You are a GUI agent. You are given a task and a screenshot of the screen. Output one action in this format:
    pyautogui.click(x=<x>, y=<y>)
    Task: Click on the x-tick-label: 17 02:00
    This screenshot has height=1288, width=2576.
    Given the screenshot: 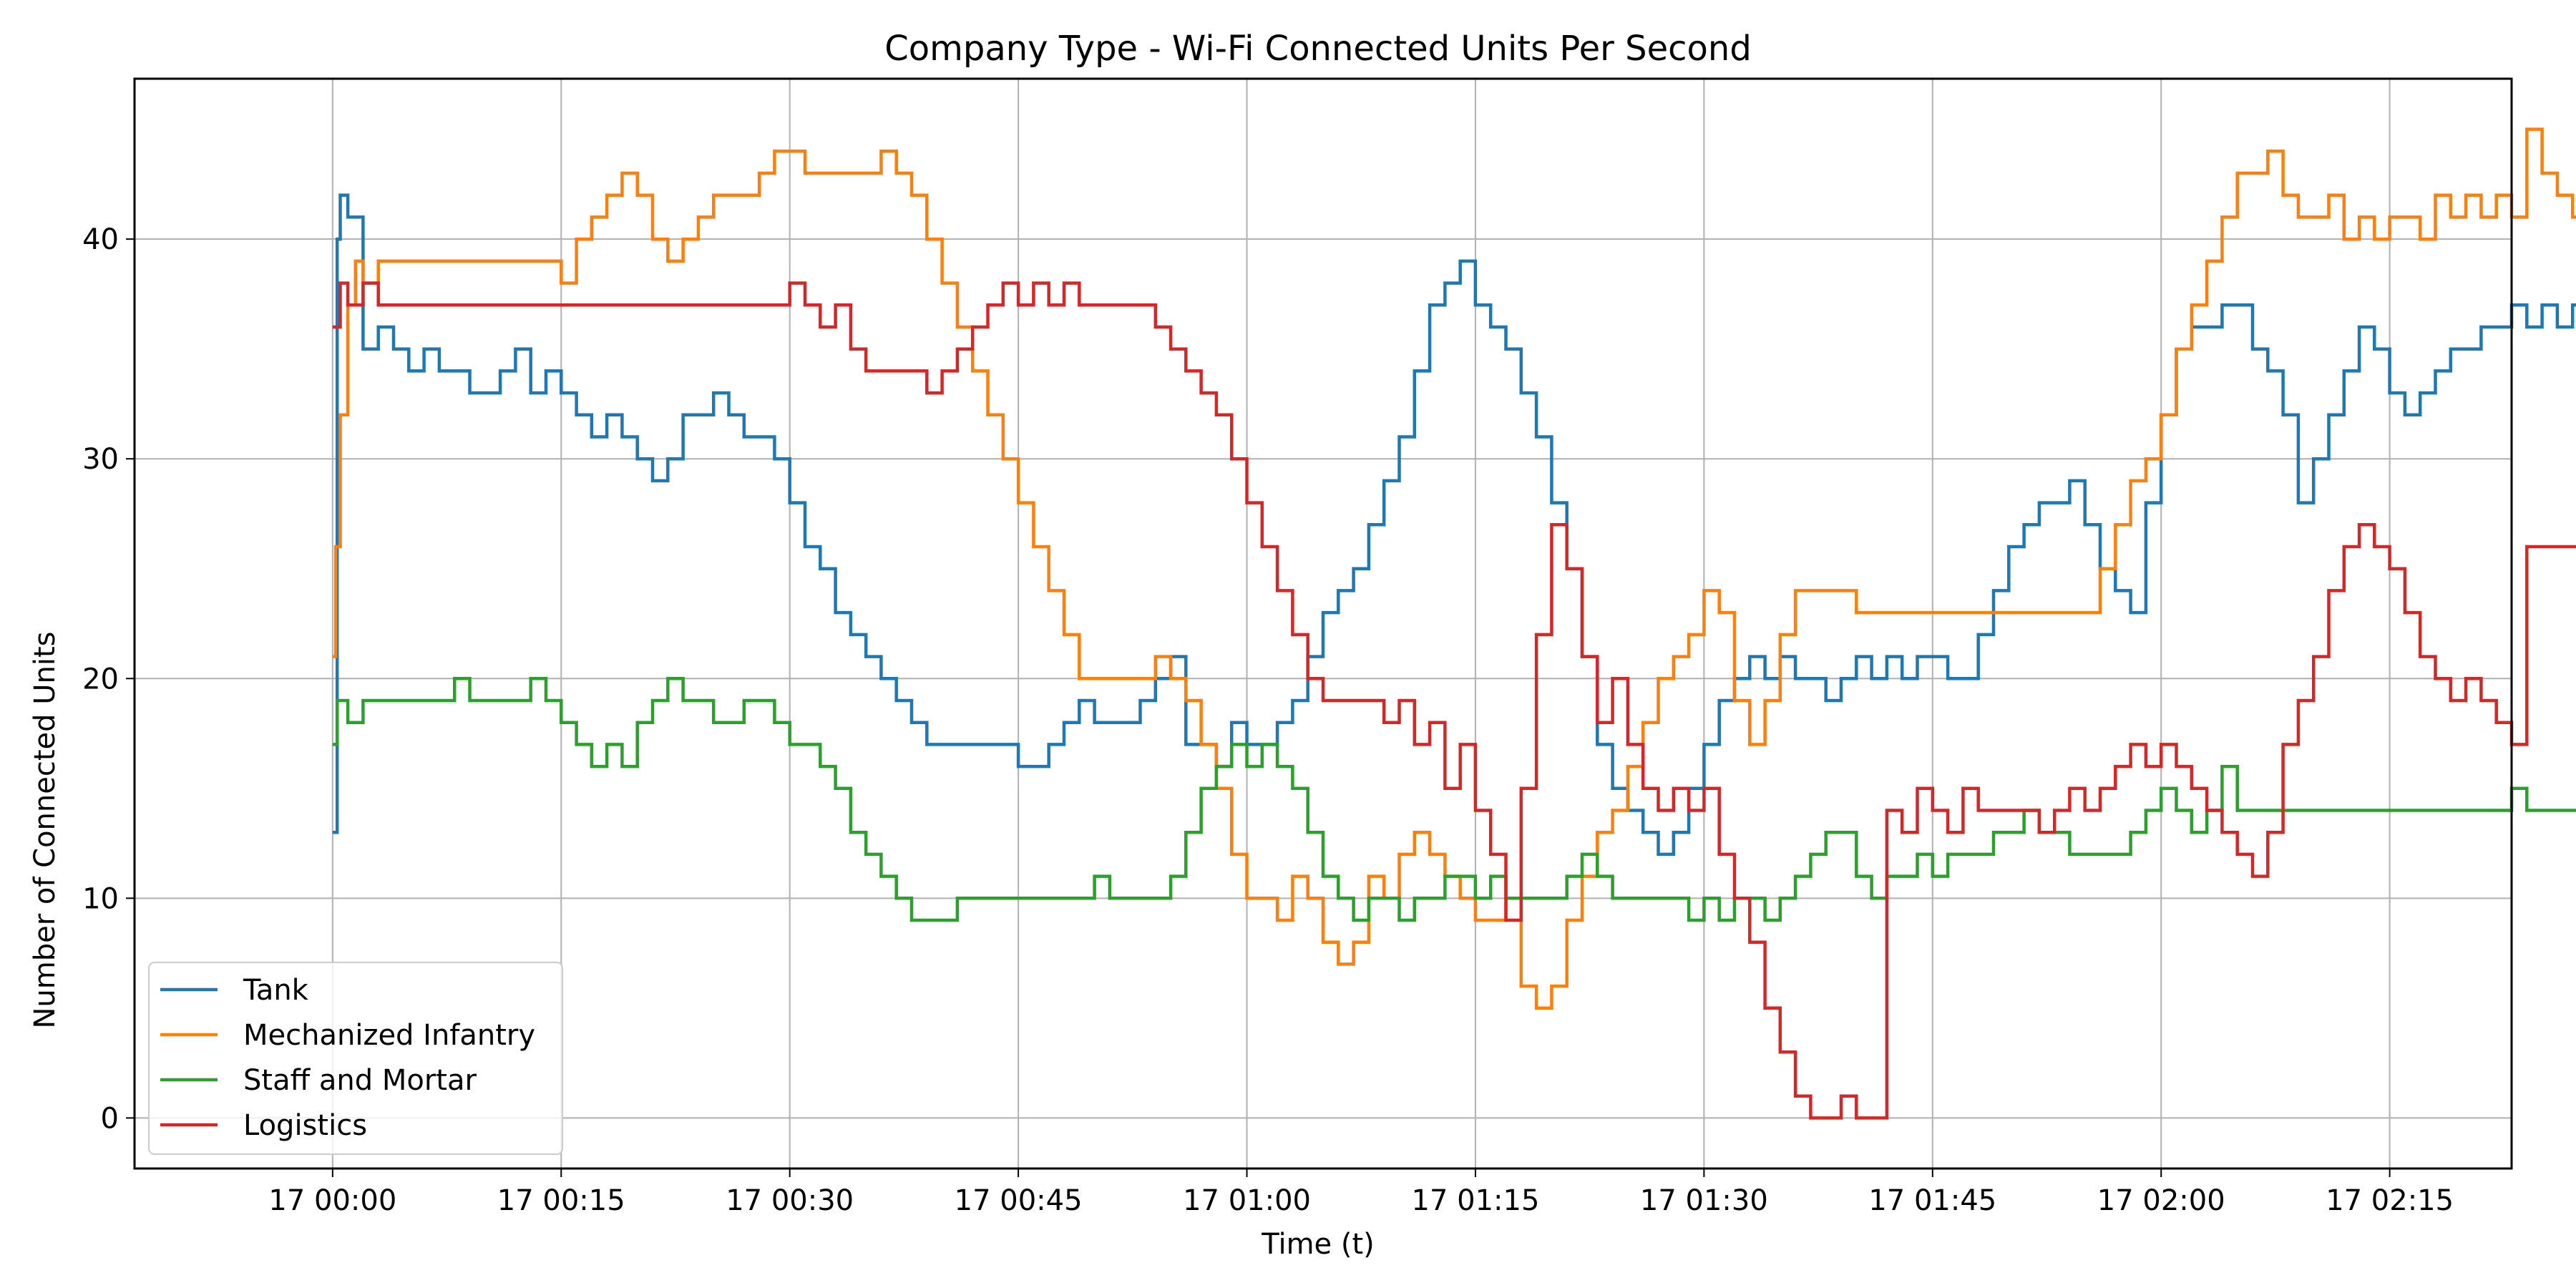 What is the action you would take?
    pyautogui.click(x=2161, y=1200)
    